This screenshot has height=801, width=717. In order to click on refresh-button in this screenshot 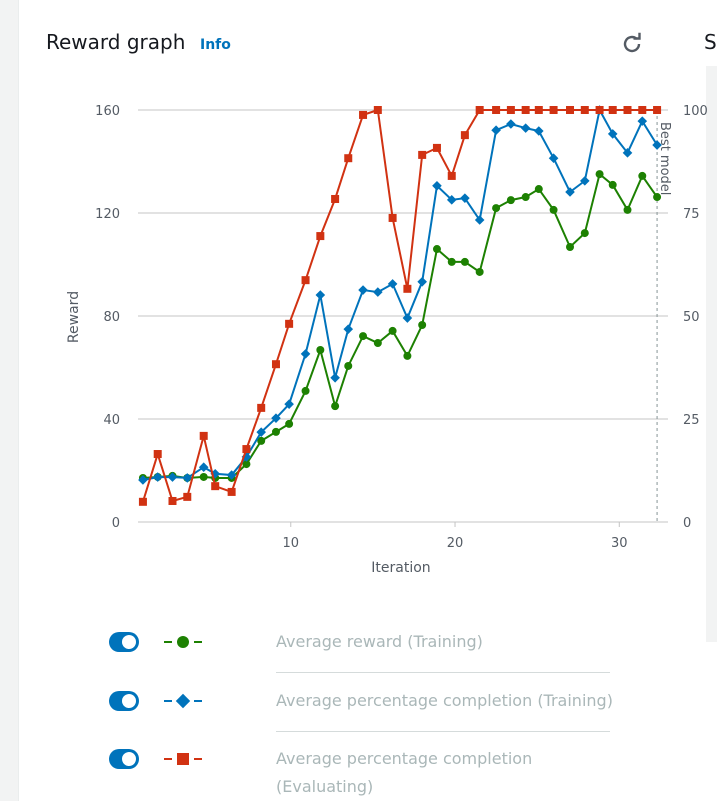, I will do `click(632, 44)`.